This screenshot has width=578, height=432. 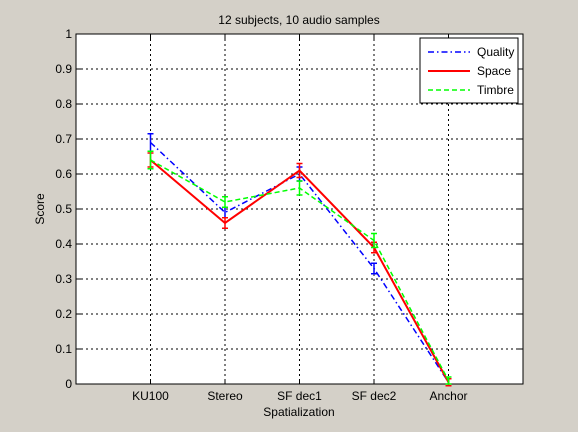 What do you see at coordinates (63, 244) in the screenshot?
I see `y-tick-label: 0.4` at bounding box center [63, 244].